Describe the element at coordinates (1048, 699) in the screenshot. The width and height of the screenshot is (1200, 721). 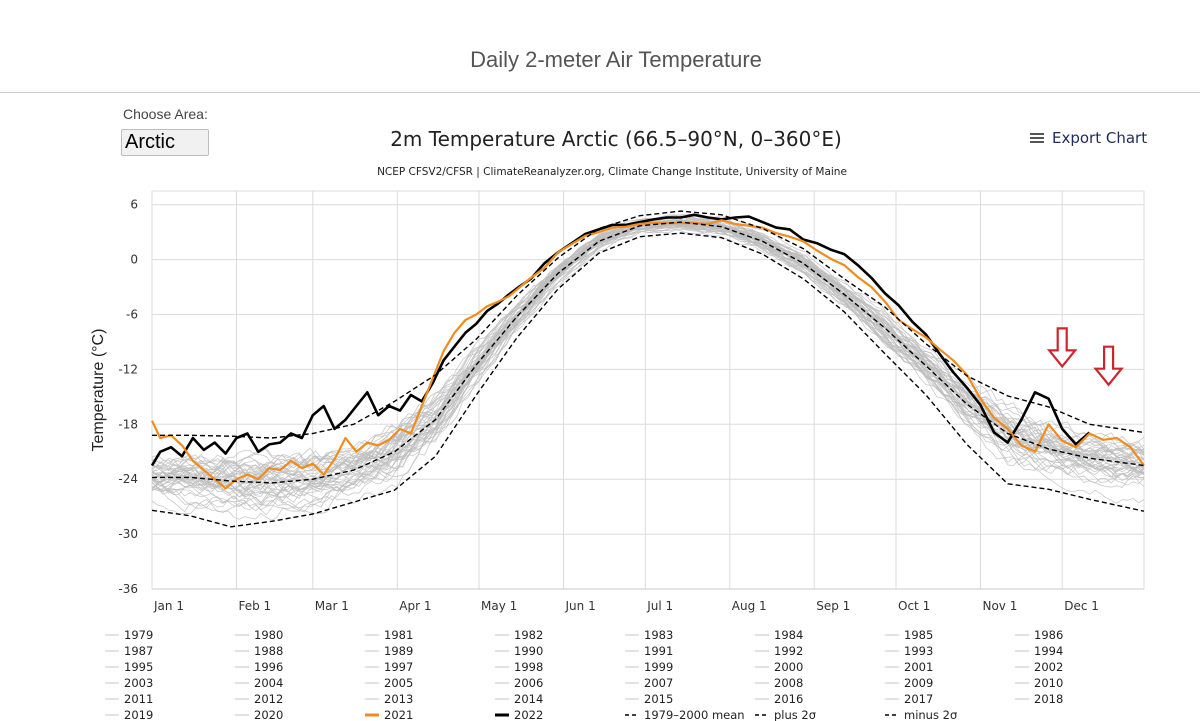
I see `legend-label: 2018` at that location.